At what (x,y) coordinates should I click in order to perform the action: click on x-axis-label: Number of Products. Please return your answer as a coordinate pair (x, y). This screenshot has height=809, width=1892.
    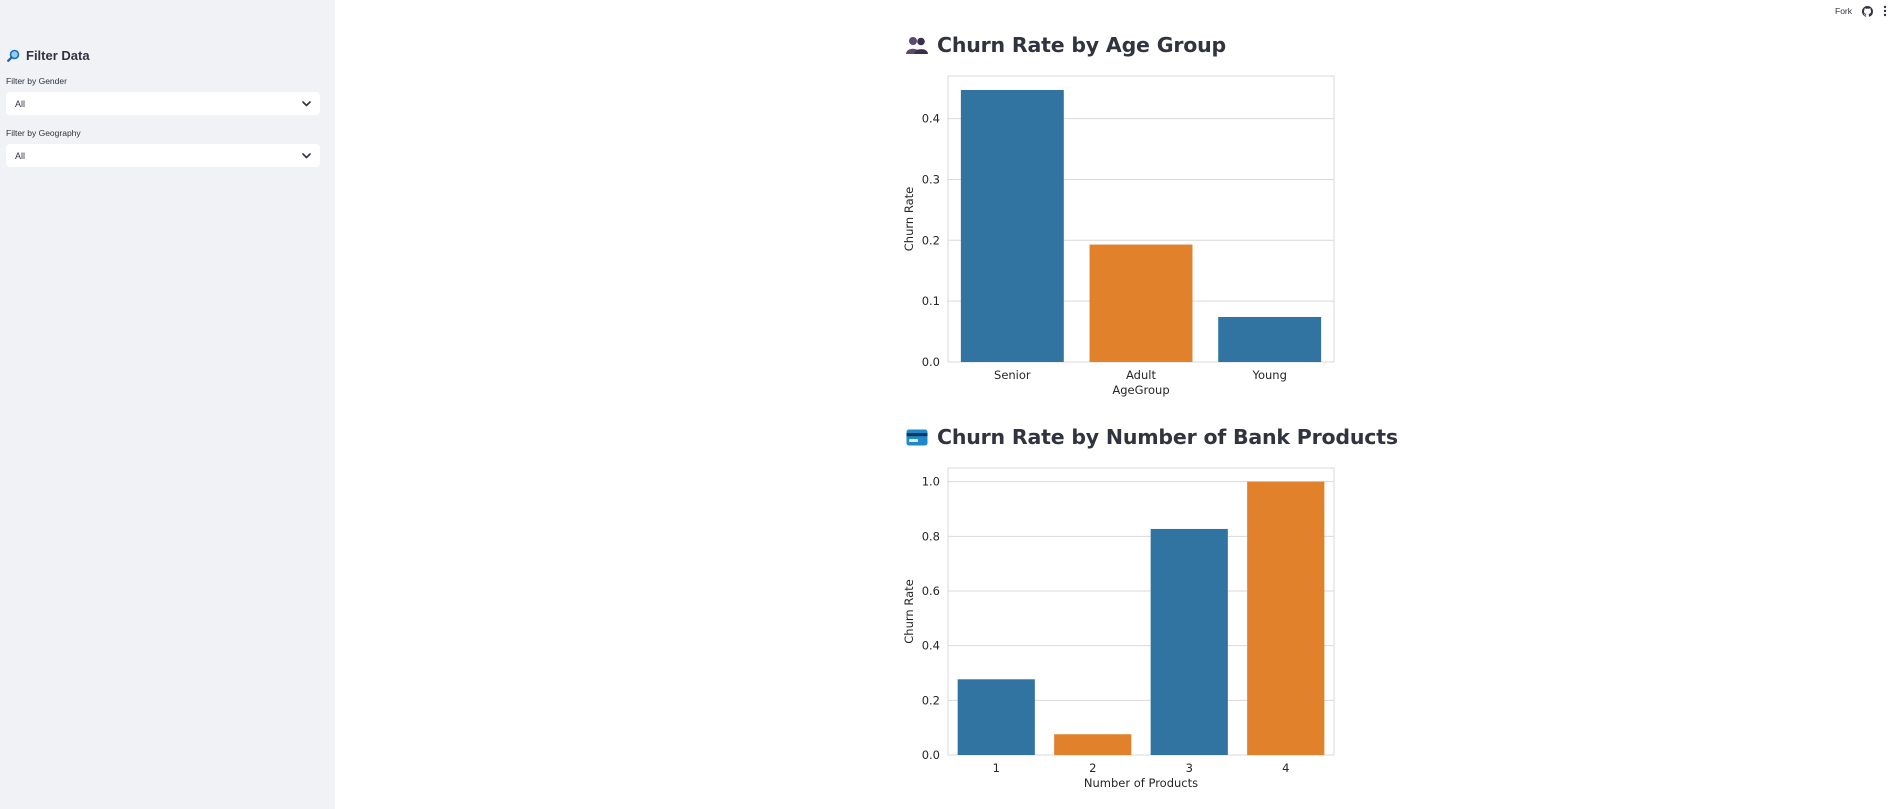
    Looking at the image, I should click on (1141, 783).